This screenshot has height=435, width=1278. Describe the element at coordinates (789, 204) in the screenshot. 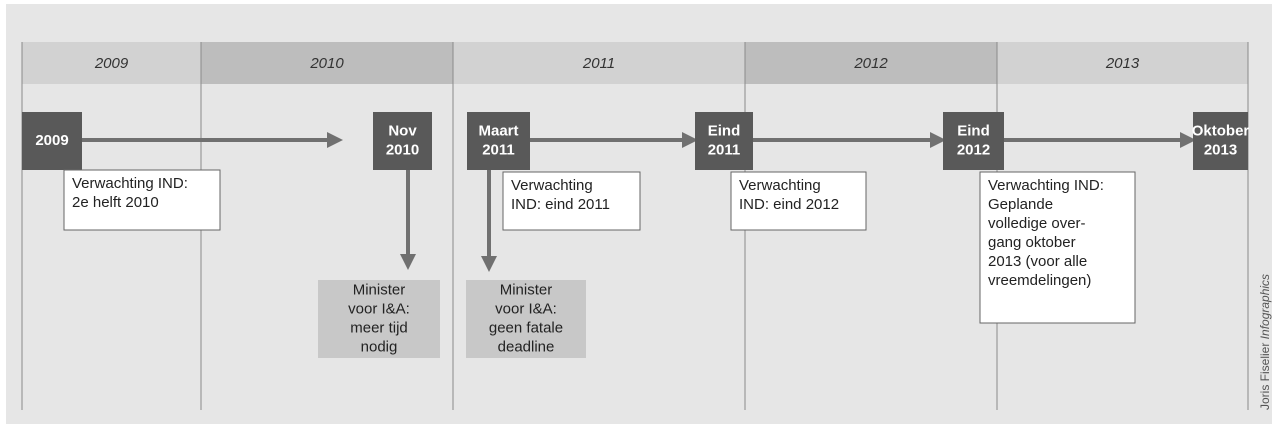

I see `note-text: IND: eind 2012` at that location.